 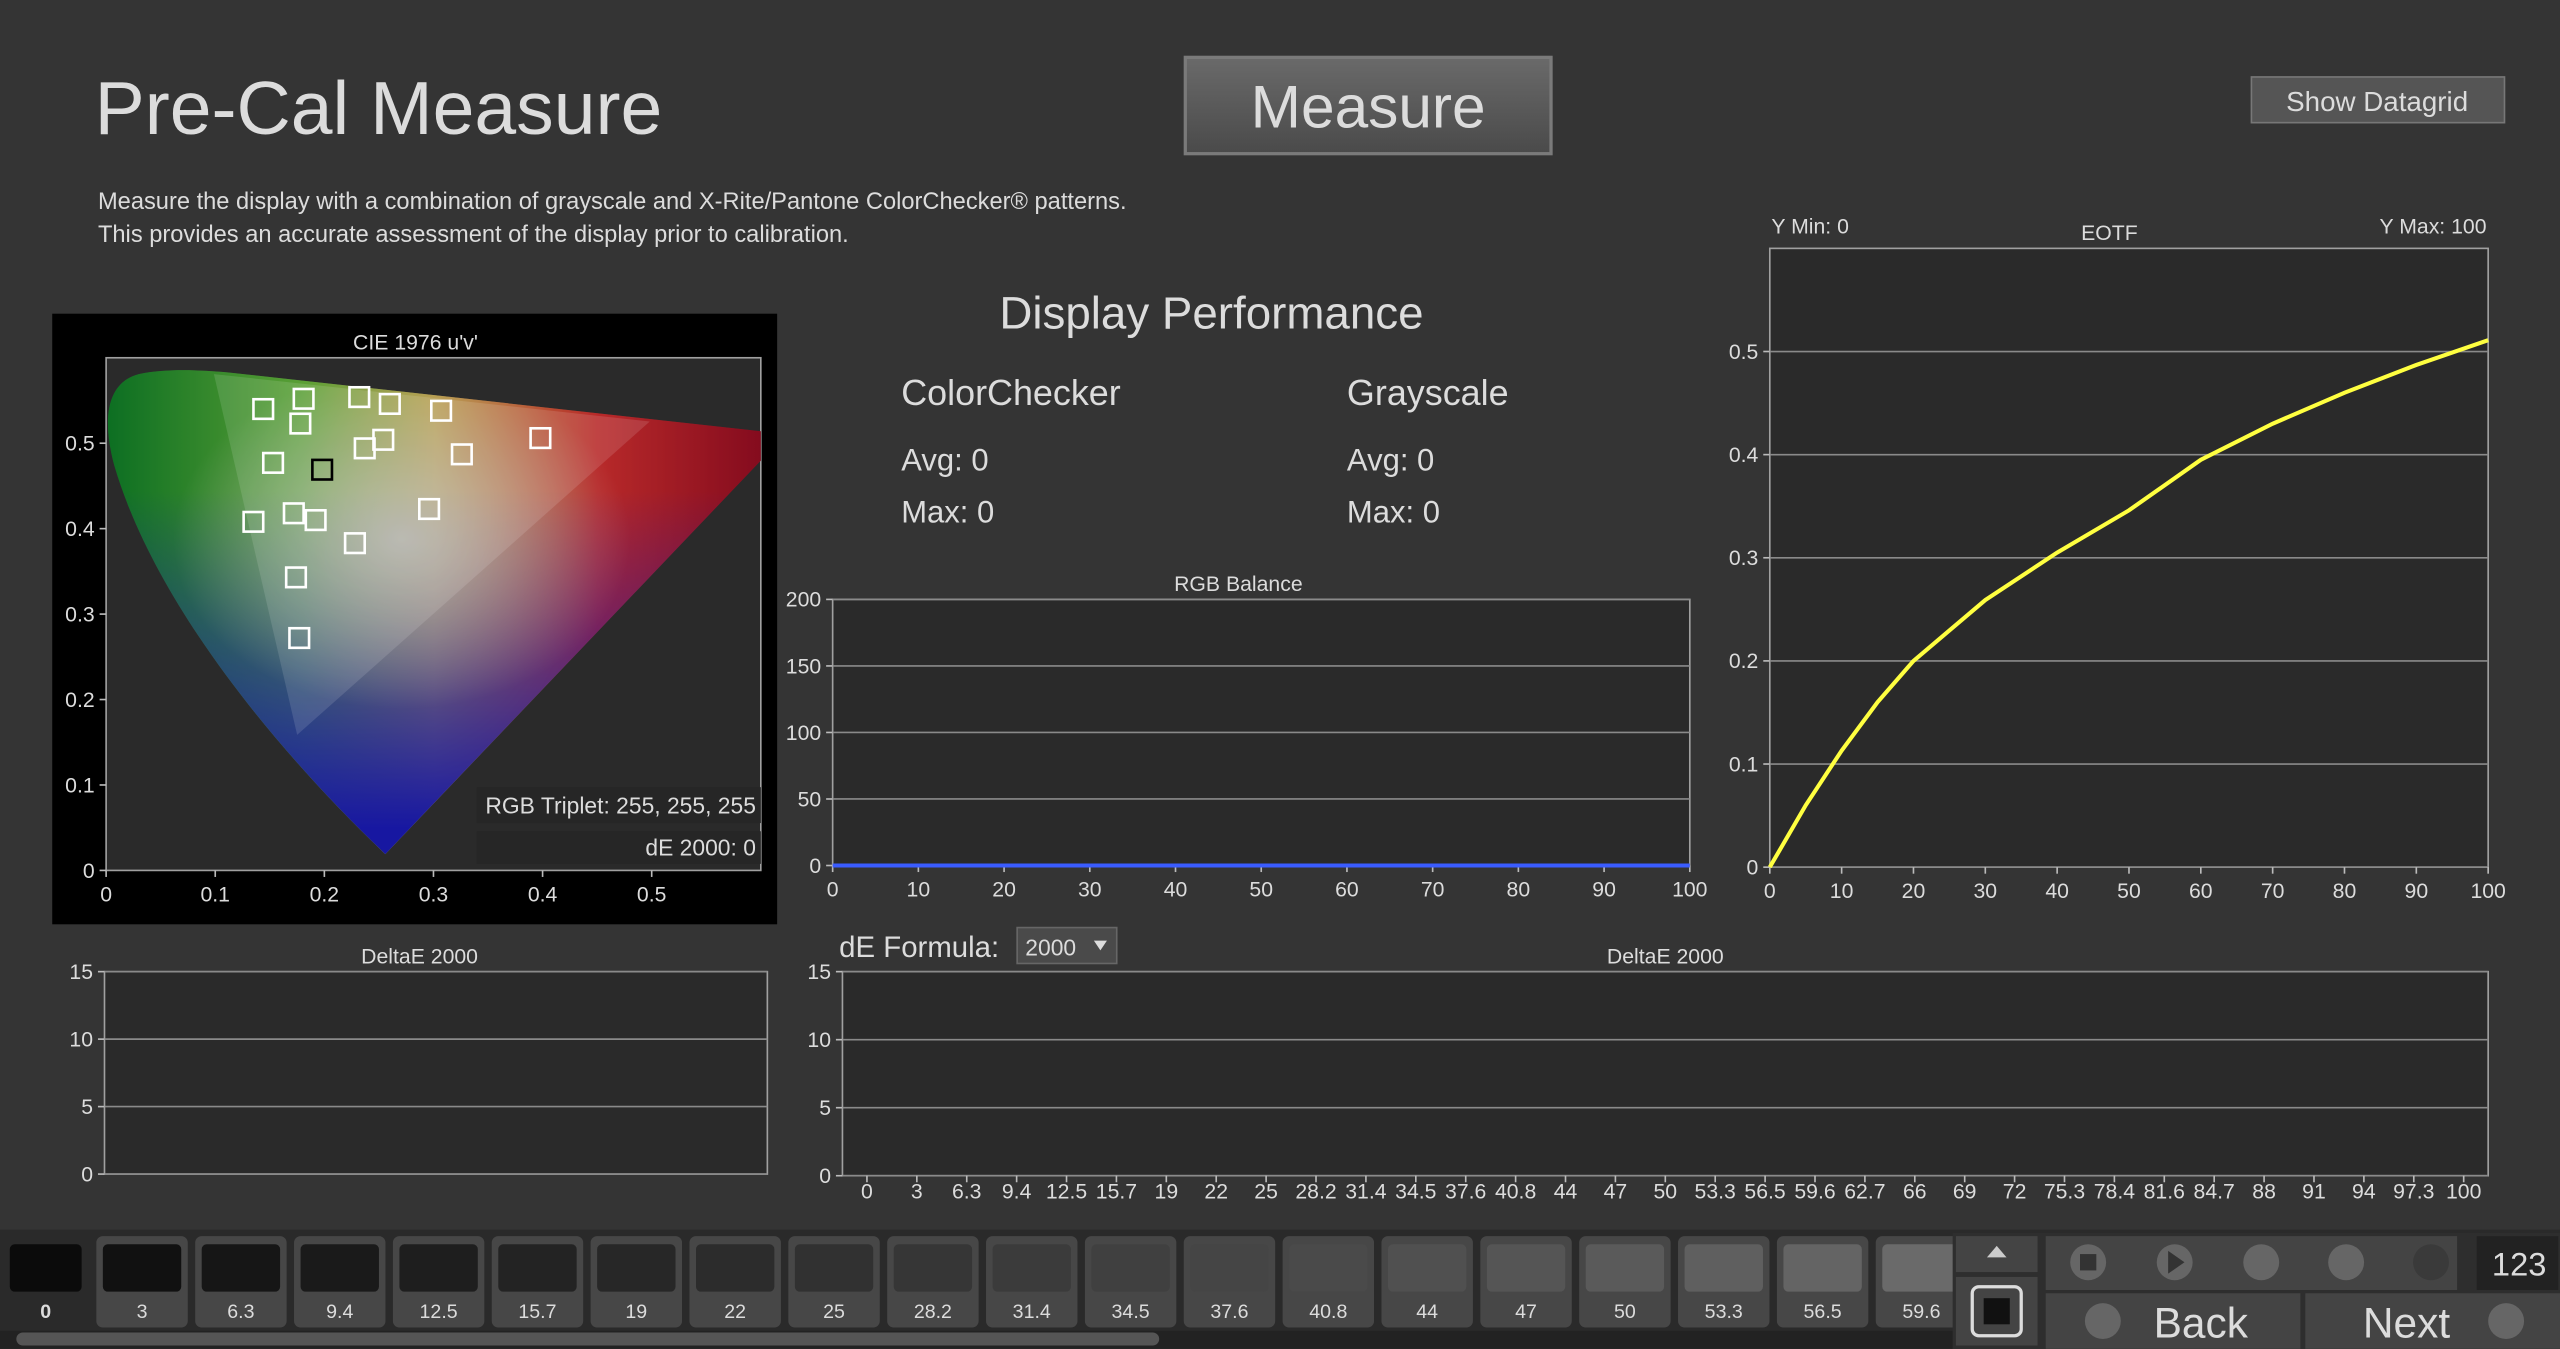 I want to click on counter-box, so click(x=2517, y=1263).